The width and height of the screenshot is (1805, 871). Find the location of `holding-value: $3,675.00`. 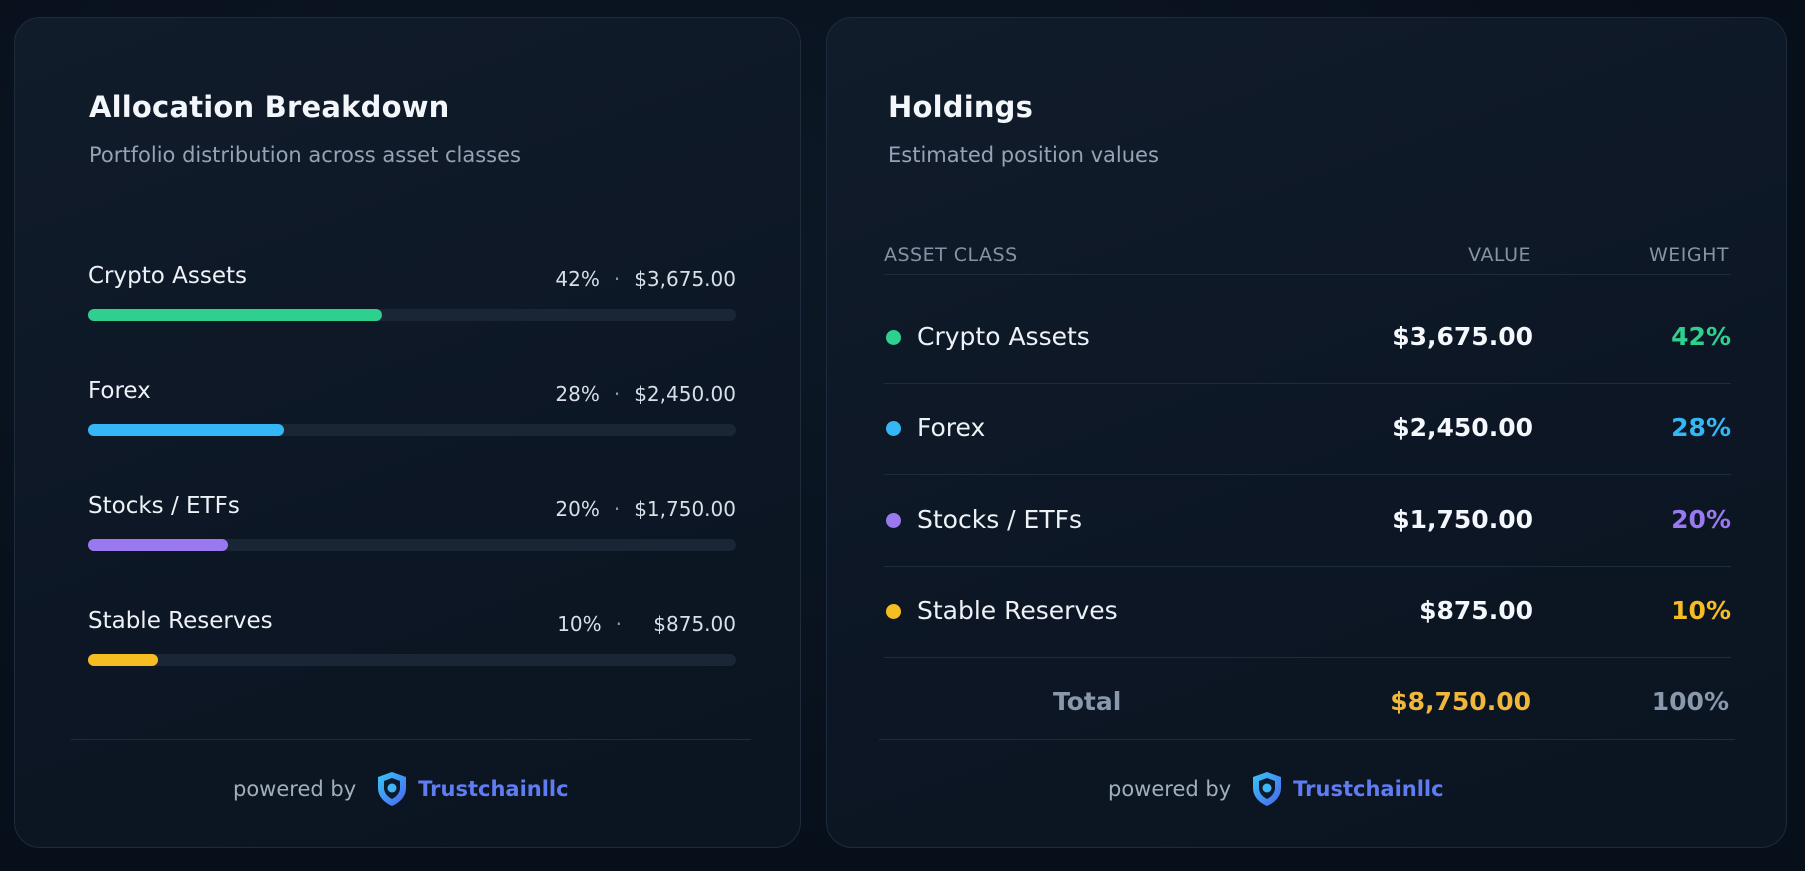

holding-value: $3,675.00 is located at coordinates (1462, 336).